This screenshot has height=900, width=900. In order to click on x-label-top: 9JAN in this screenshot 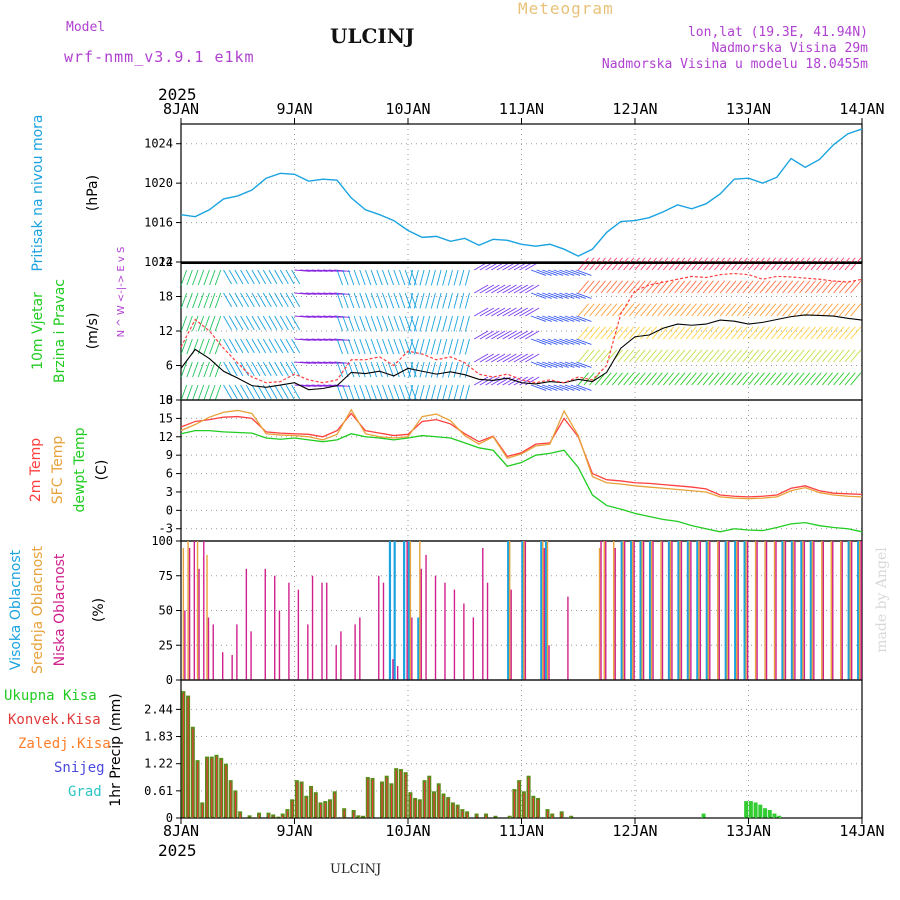, I will do `click(294, 109)`.